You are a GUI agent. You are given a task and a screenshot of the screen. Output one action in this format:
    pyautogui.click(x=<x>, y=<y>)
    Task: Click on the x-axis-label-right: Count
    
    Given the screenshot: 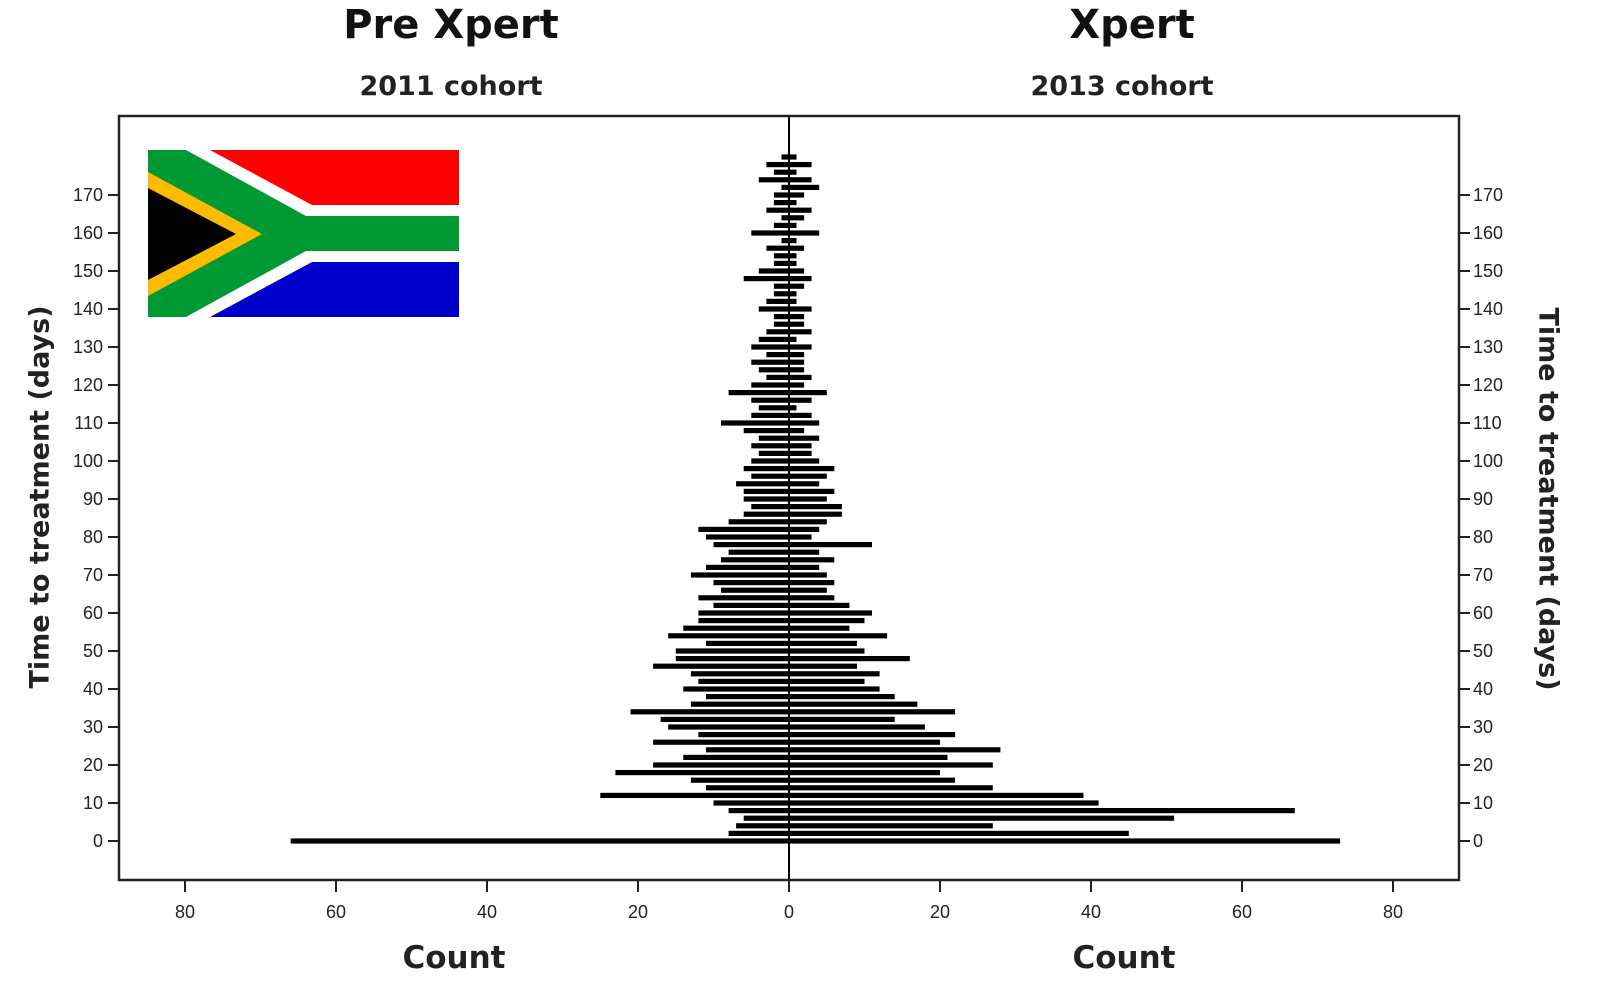 What is the action you would take?
    pyautogui.click(x=1124, y=958)
    